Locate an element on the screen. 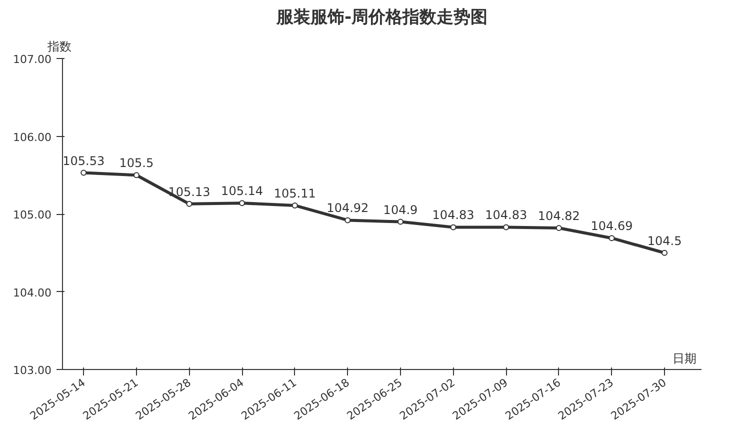  data-label: 104.82 is located at coordinates (559, 215).